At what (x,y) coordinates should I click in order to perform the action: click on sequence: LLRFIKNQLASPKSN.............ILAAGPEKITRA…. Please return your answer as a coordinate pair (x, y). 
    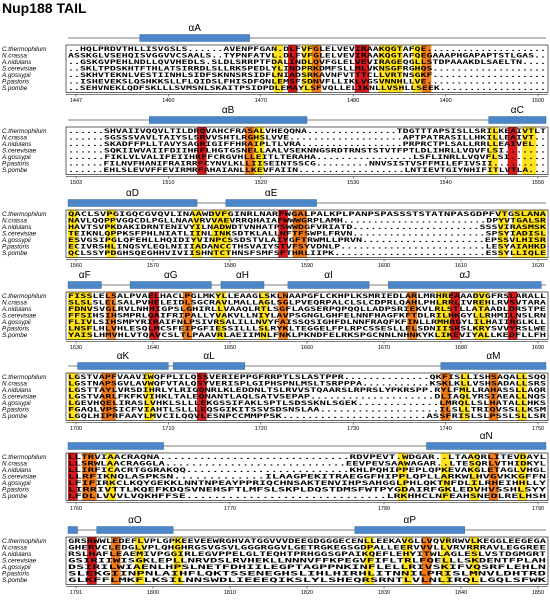
    Looking at the image, I should click on (307, 477).